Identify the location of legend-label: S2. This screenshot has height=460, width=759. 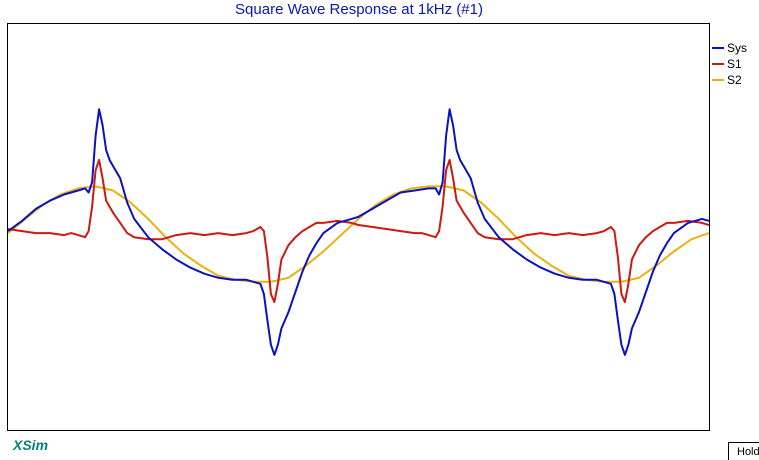
(734, 80).